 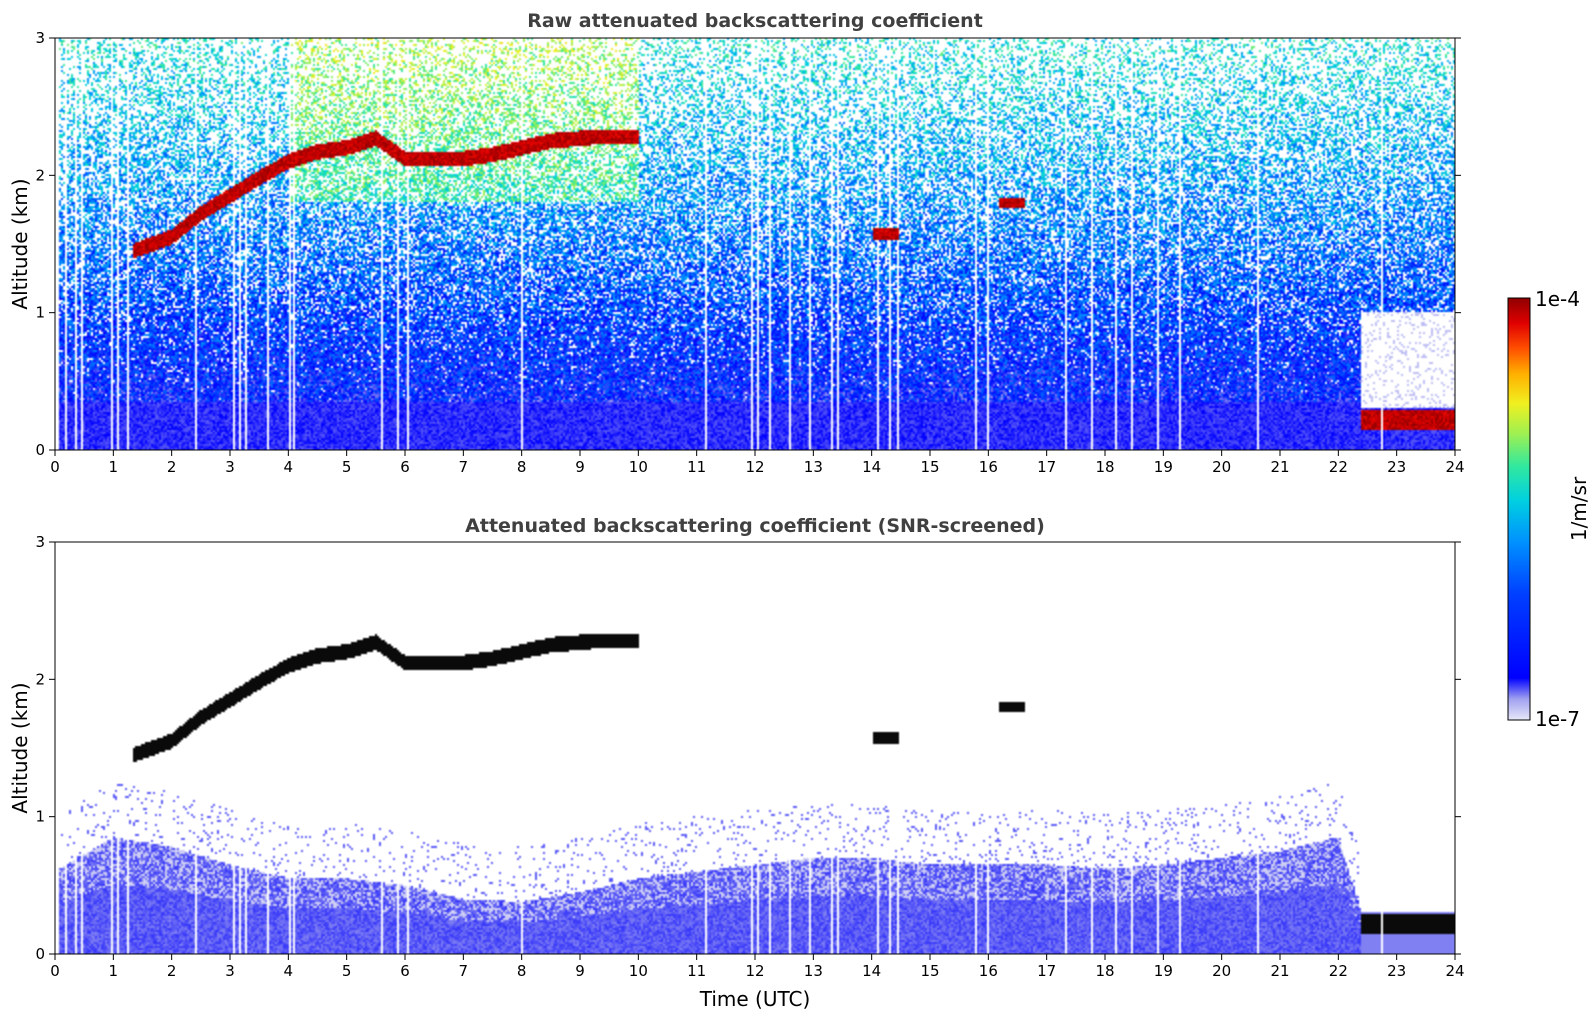 What do you see at coordinates (1579, 508) in the screenshot?
I see `colorbar-unit-label: 1/m/sr` at bounding box center [1579, 508].